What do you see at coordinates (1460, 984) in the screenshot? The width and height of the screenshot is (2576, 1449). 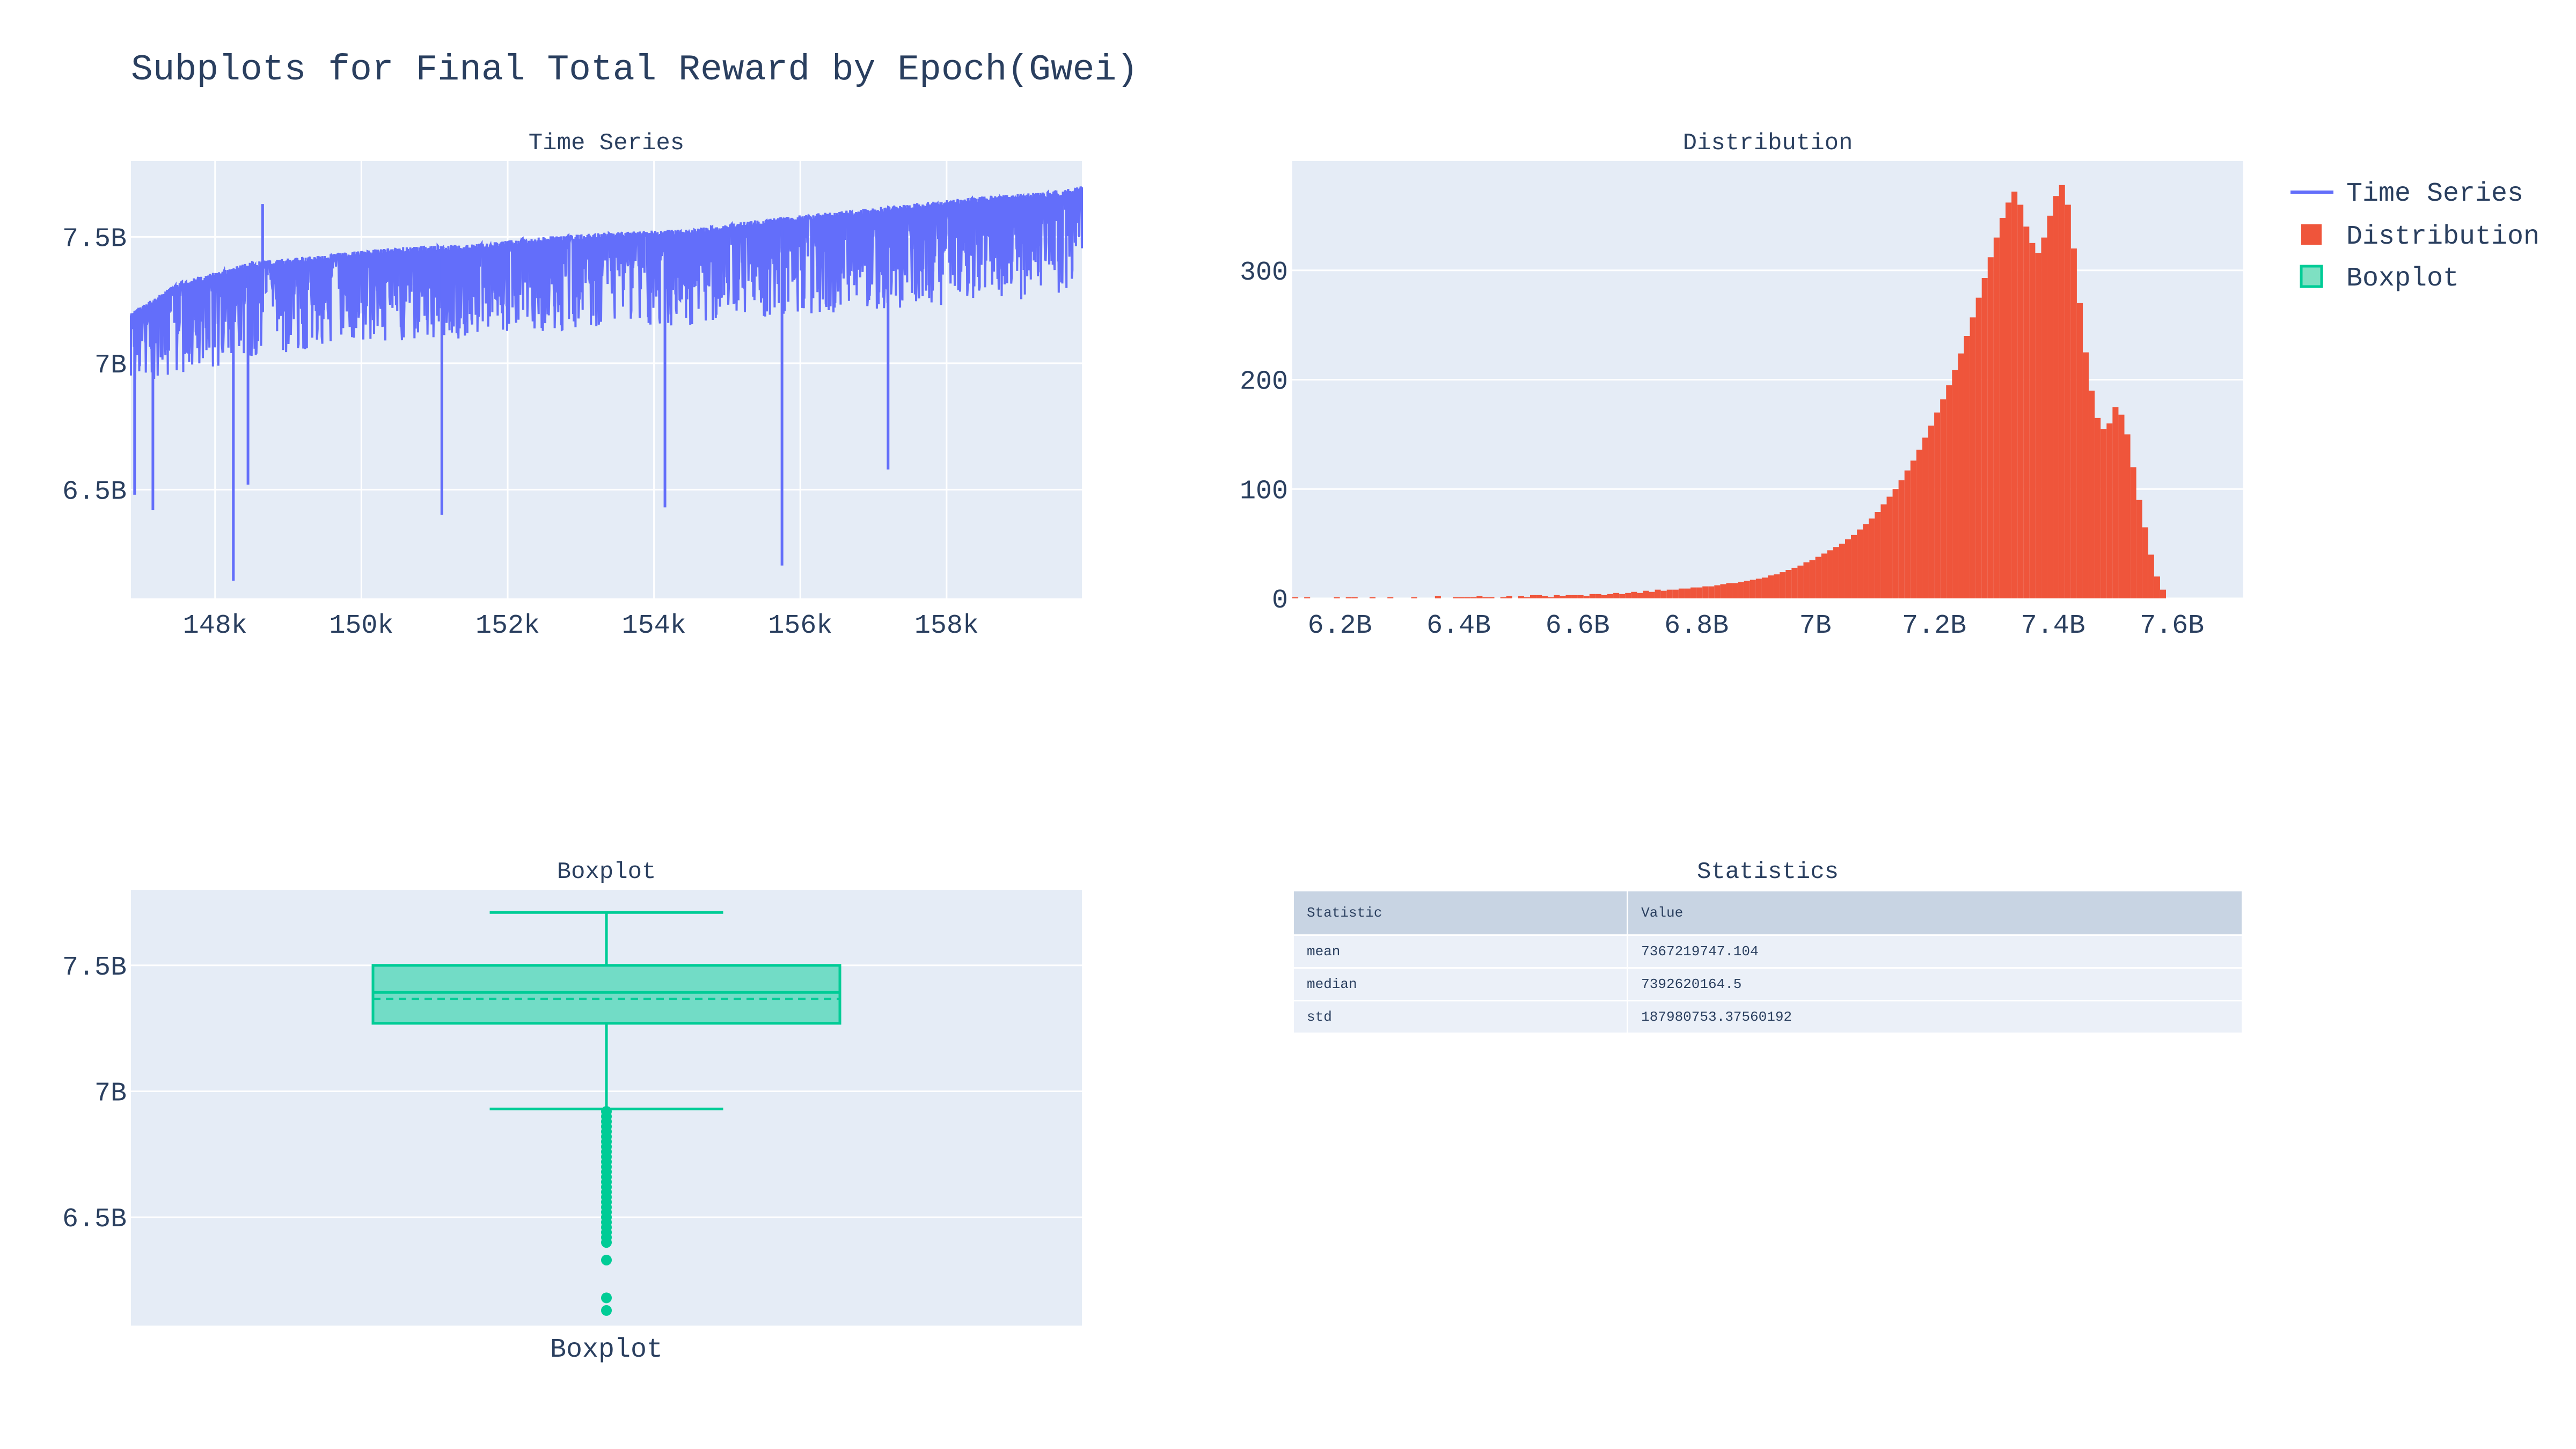 I see `table-cell-statistic: median` at bounding box center [1460, 984].